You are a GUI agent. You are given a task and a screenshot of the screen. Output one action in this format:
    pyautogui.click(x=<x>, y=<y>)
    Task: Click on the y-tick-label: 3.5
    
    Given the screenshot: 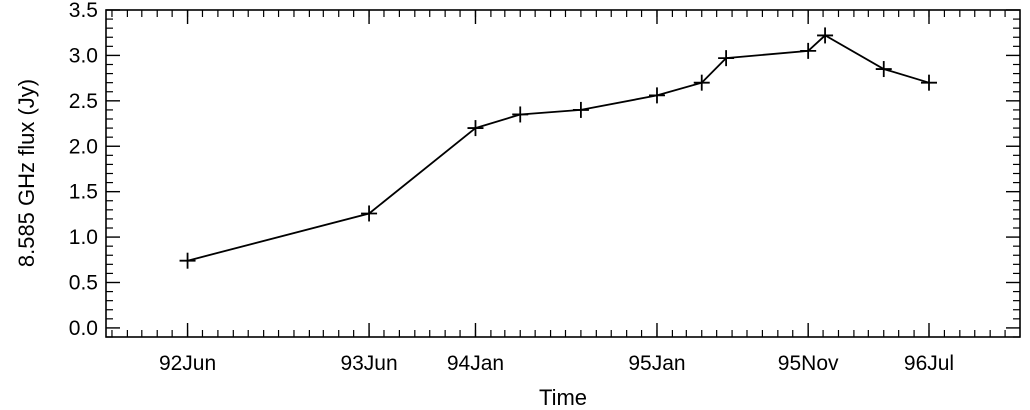 What is the action you would take?
    pyautogui.click(x=83, y=11)
    